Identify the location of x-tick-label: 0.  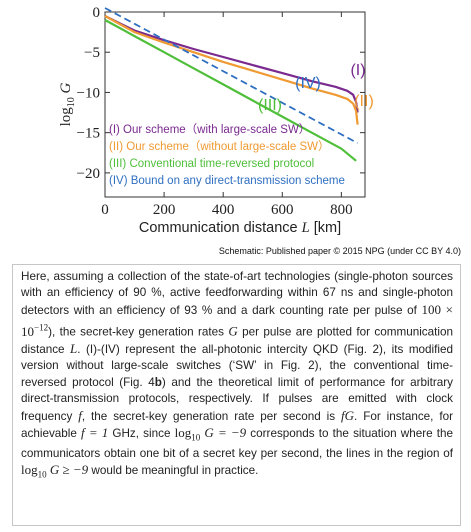
(105, 210).